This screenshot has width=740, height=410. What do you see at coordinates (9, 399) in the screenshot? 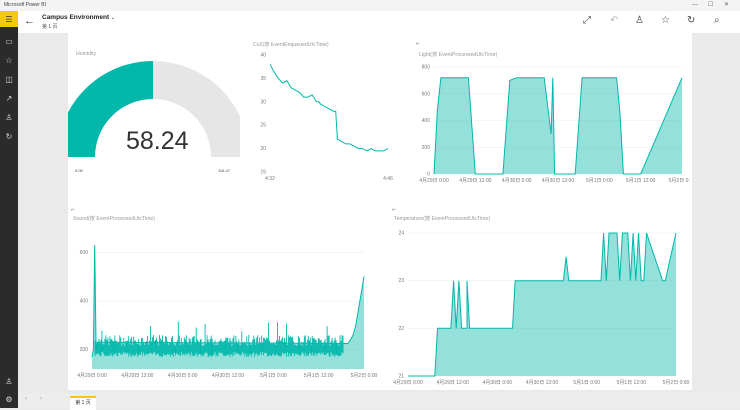
I see `settings-gear-icon: ⚙` at bounding box center [9, 399].